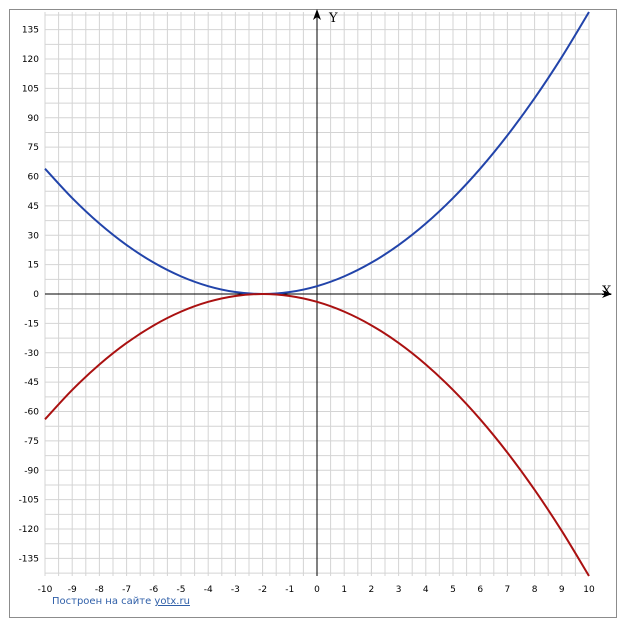 The height and width of the screenshot is (630, 627). I want to click on y-tick-label: 0, so click(36, 295).